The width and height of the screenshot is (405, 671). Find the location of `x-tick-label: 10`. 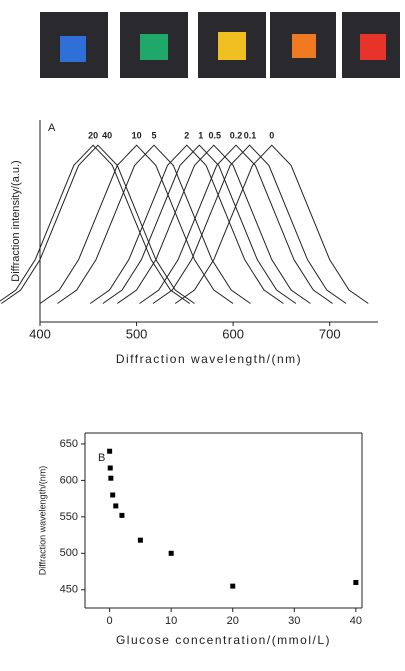

x-tick-label: 10 is located at coordinates (171, 621).